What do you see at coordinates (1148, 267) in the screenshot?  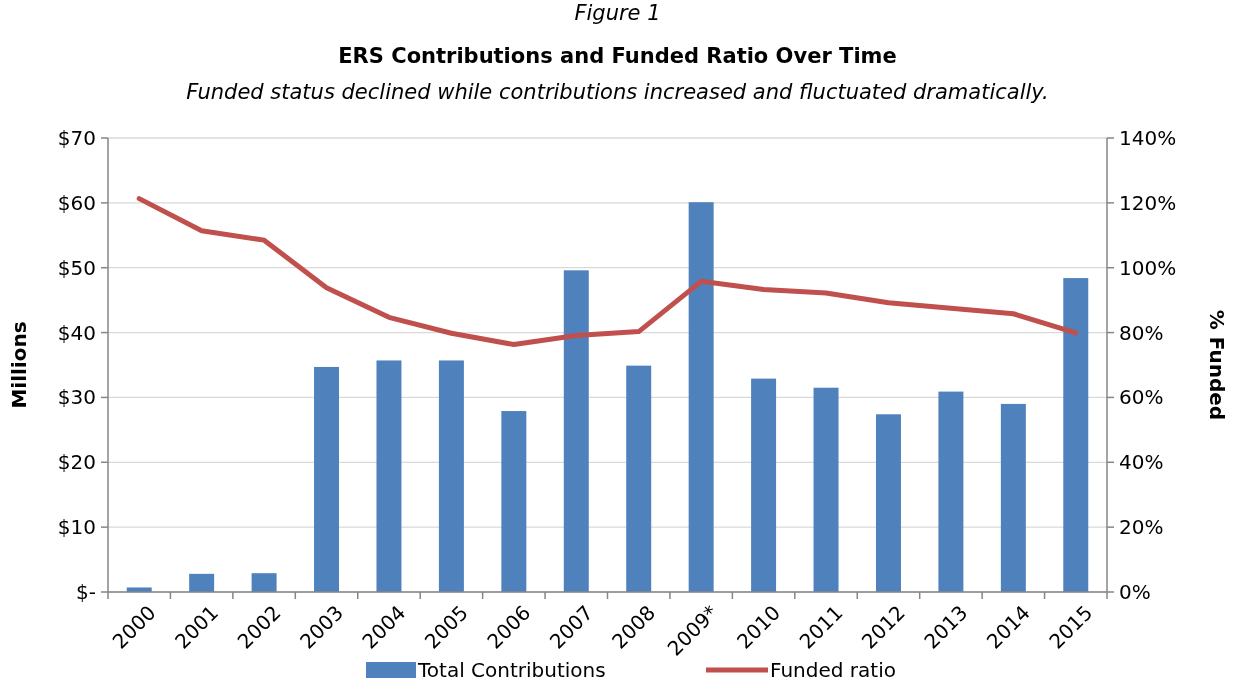 I see `y2-tick-label: 100%` at bounding box center [1148, 267].